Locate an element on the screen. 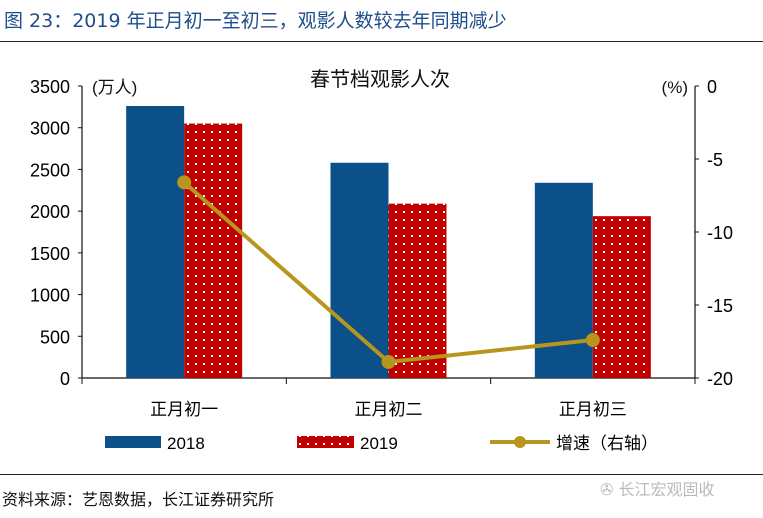  left-tick-label: 2000 is located at coordinates (50, 212).